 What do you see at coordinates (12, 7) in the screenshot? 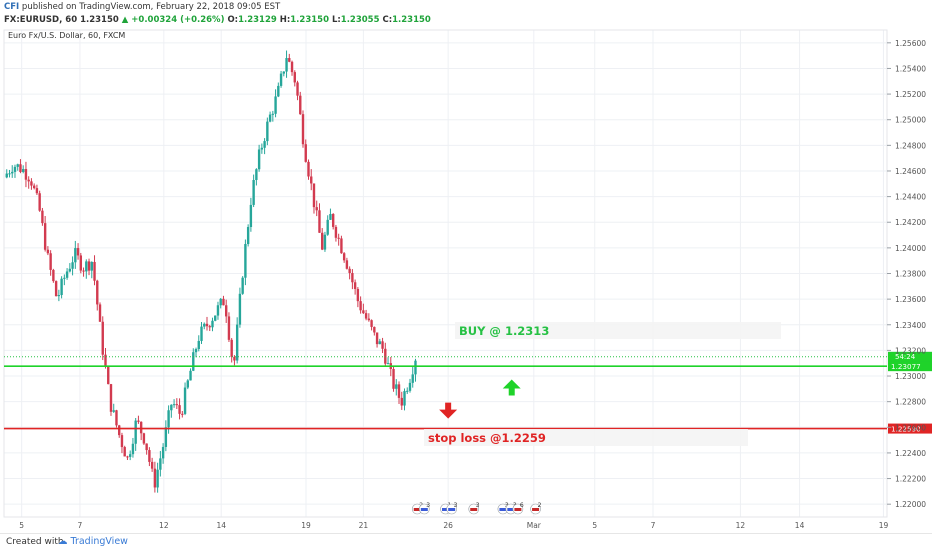
I see `publisher-name: CFI` at bounding box center [12, 7].